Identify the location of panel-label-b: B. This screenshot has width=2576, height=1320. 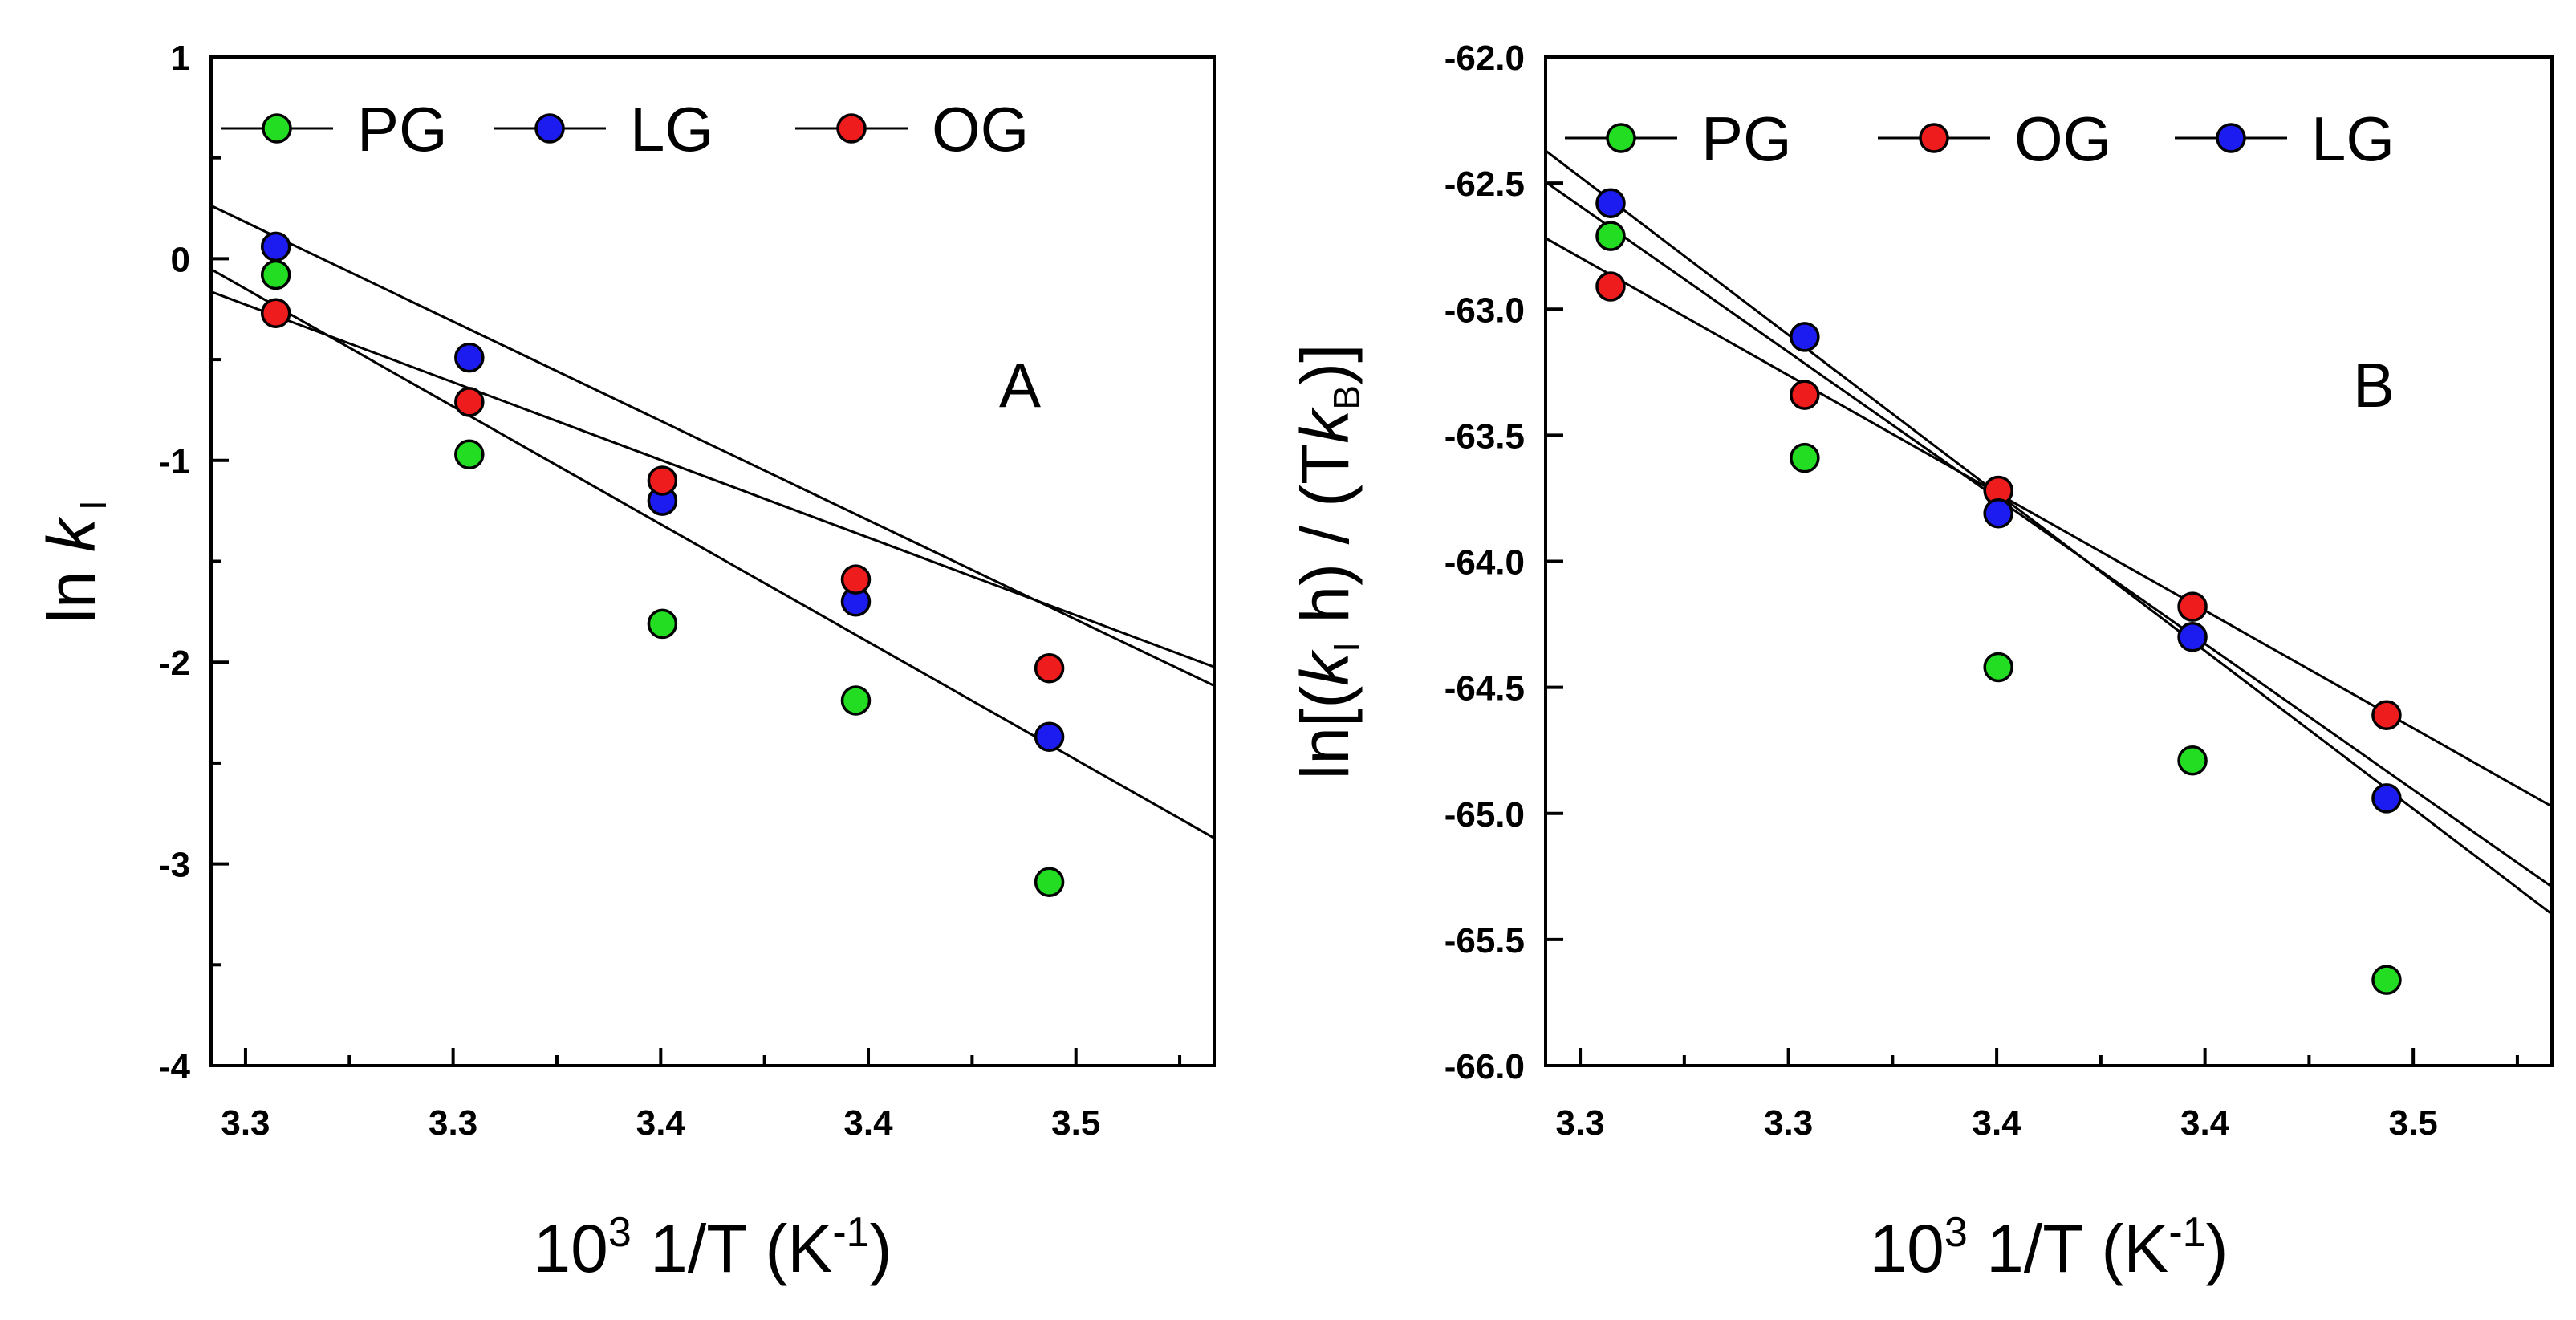
(2374, 385).